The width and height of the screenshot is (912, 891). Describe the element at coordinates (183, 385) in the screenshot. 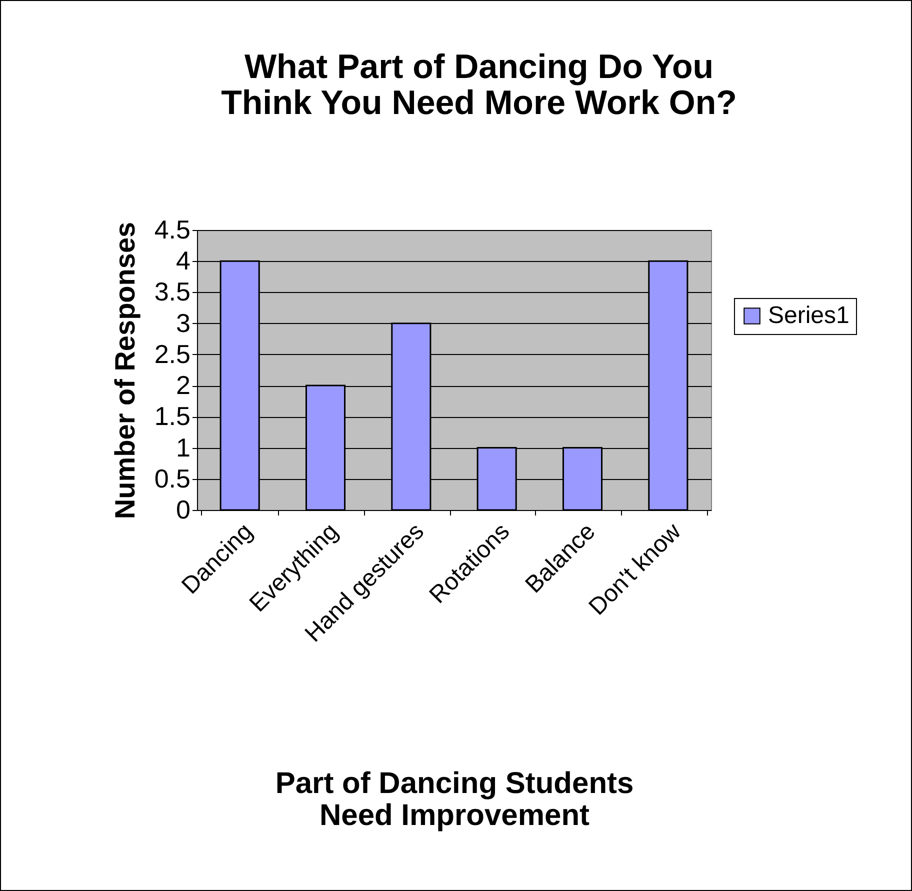

I see `y-tick-label: 2` at that location.